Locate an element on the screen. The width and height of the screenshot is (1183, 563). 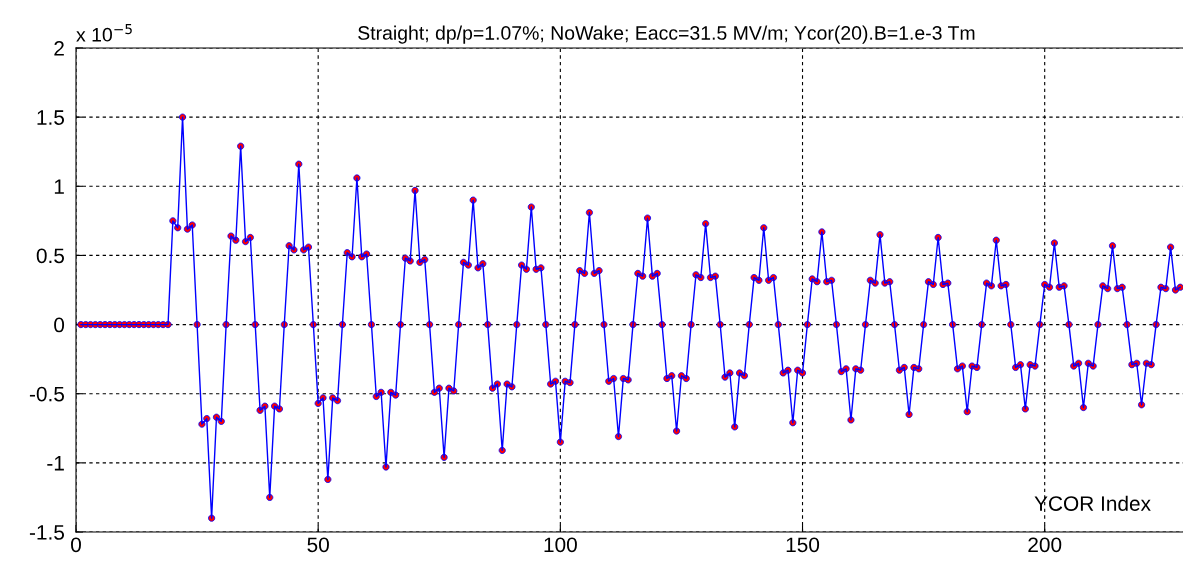
x-axis-title: YCOR Index is located at coordinates (1092, 503).